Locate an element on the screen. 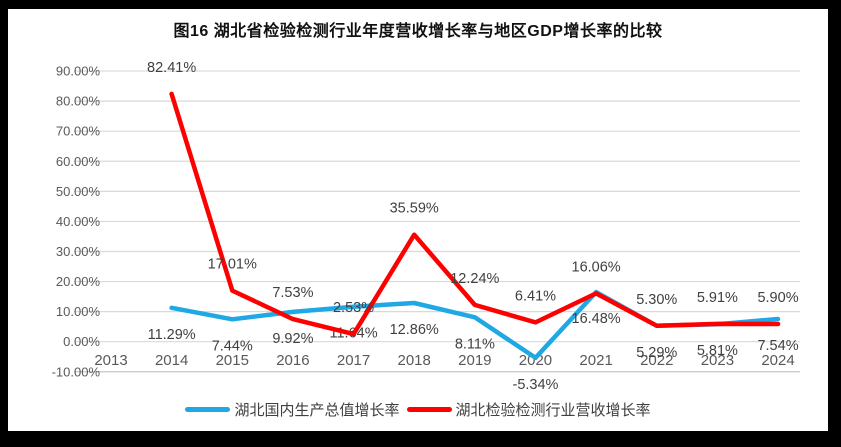  x-tick-label: 2020 is located at coordinates (535, 360).